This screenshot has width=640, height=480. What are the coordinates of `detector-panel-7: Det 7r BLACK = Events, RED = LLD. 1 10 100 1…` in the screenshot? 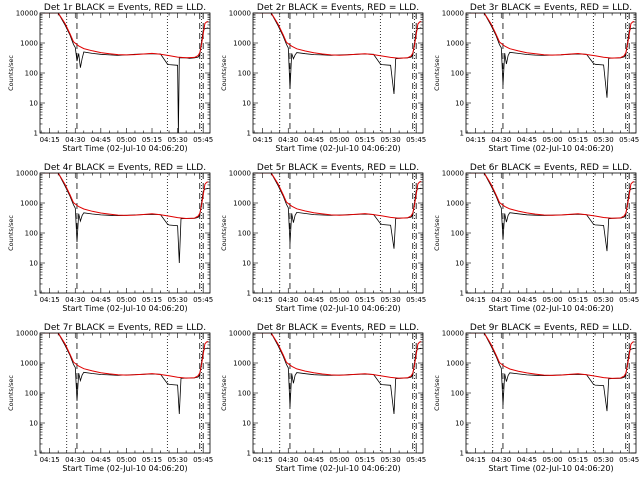 It's located at (110, 398).